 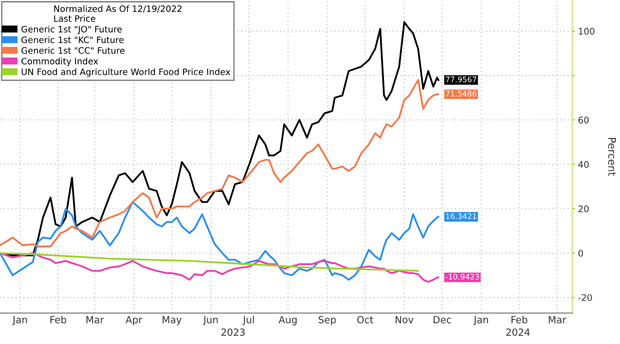 I want to click on x-tick-label: Apr, so click(x=134, y=321).